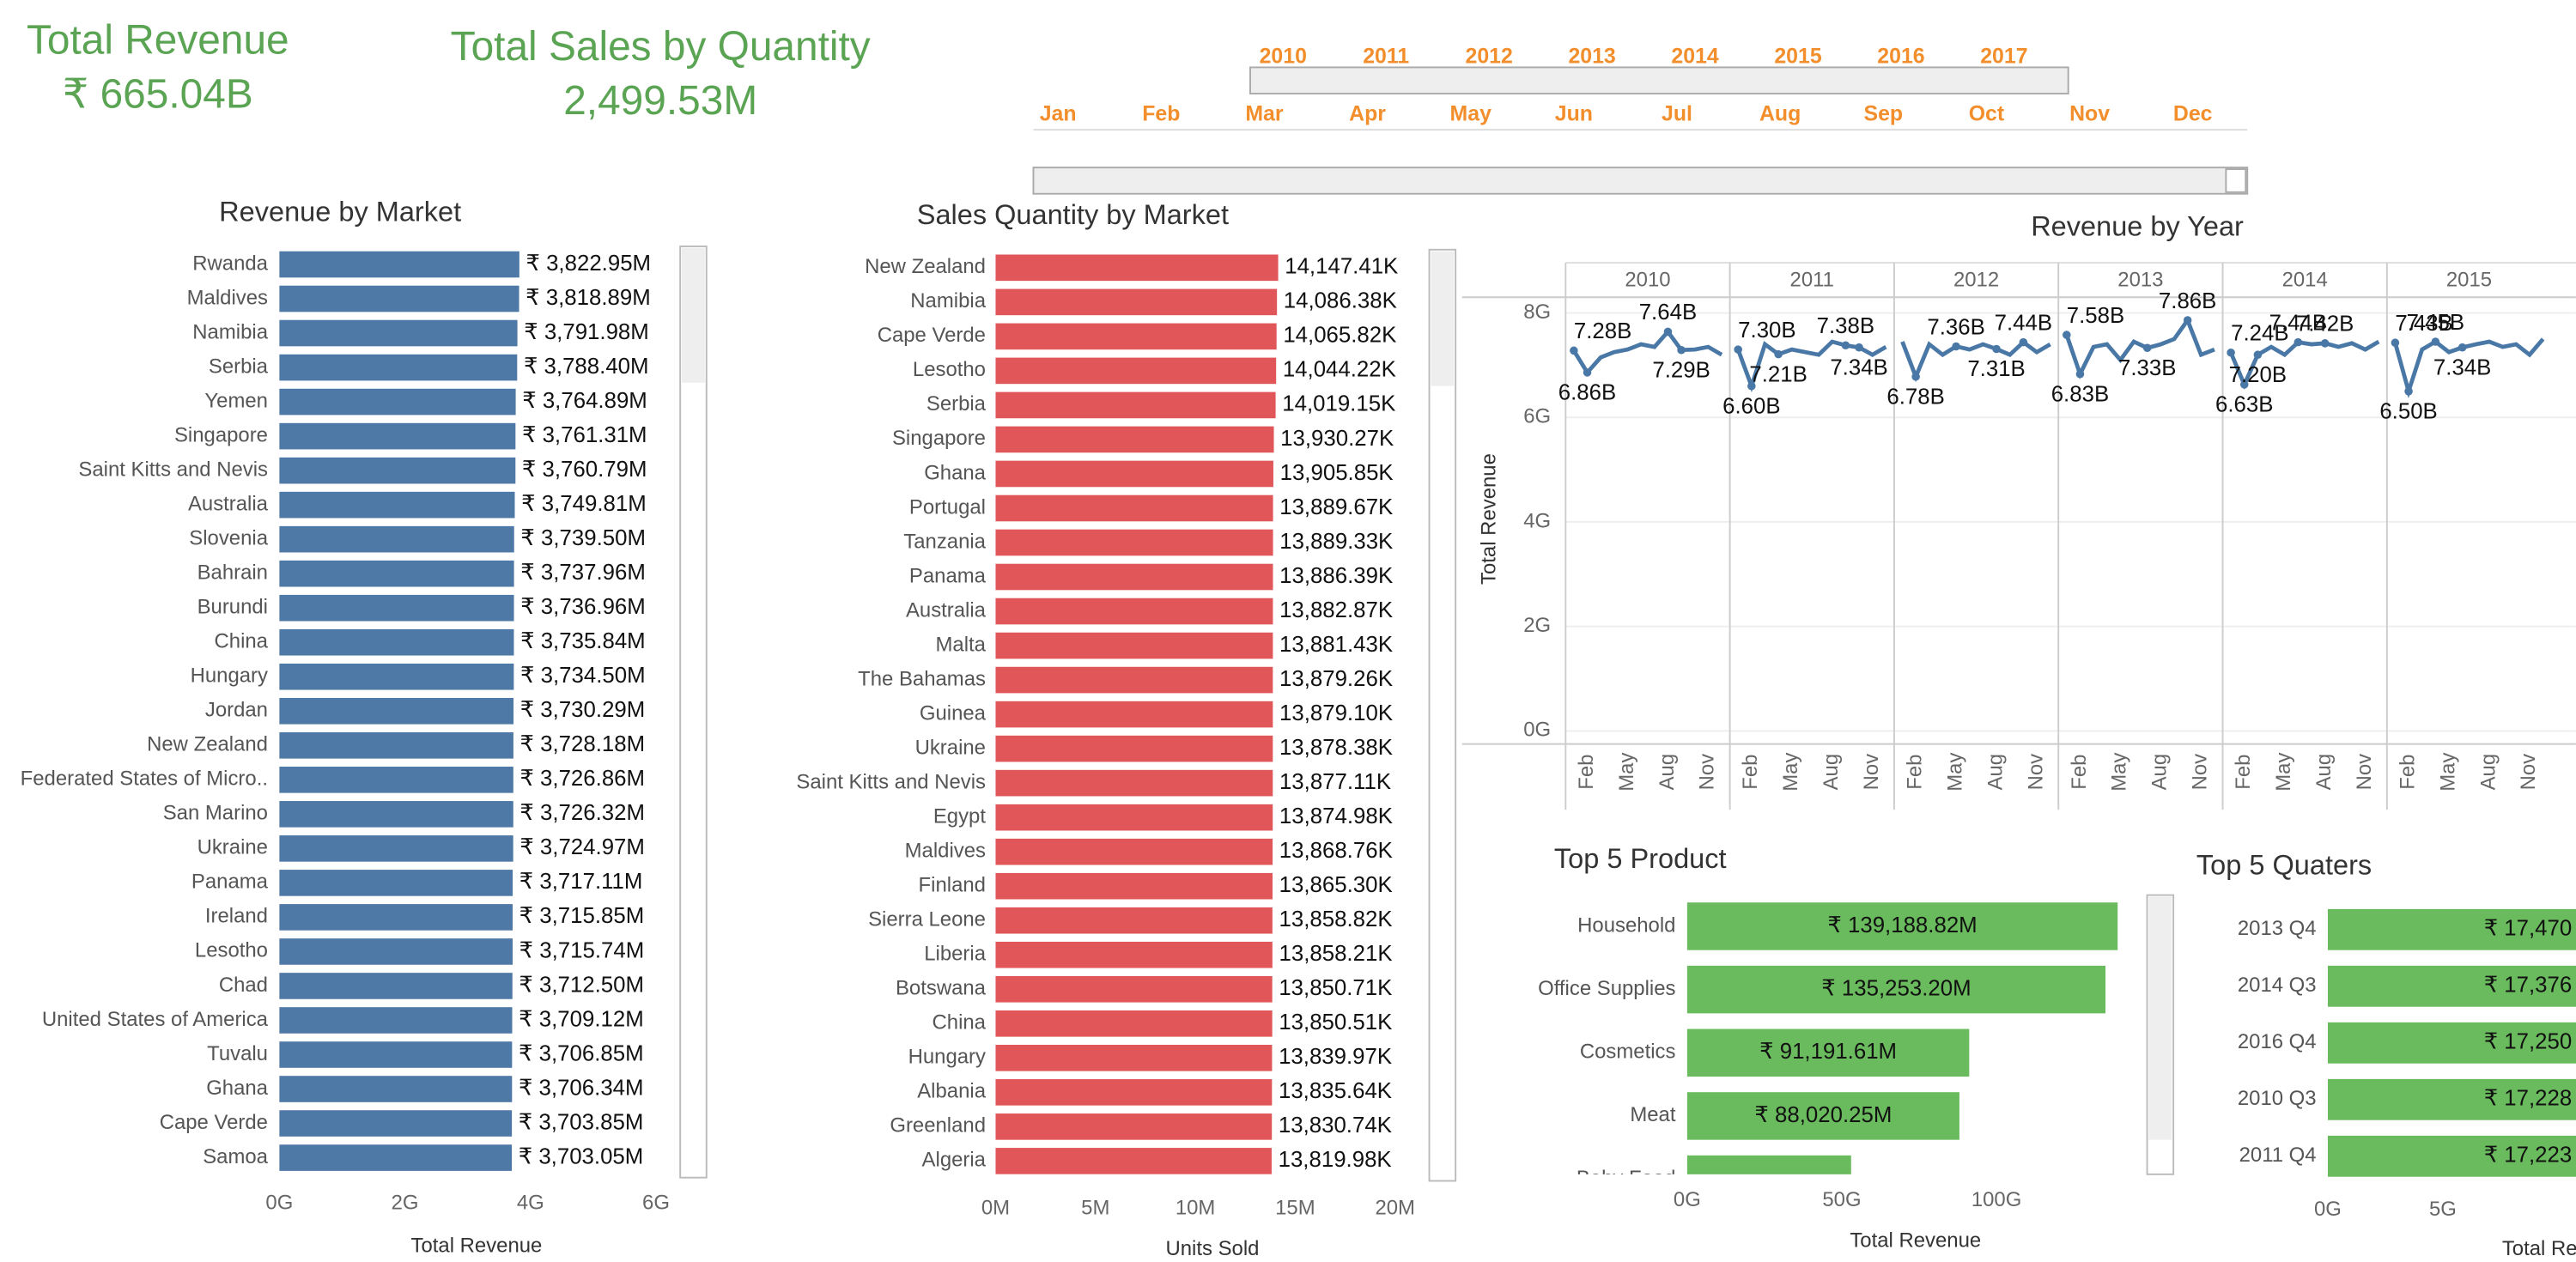 Image resolution: width=2576 pixels, height=1262 pixels. I want to click on value-label: 14,065.82K, so click(1339, 336).